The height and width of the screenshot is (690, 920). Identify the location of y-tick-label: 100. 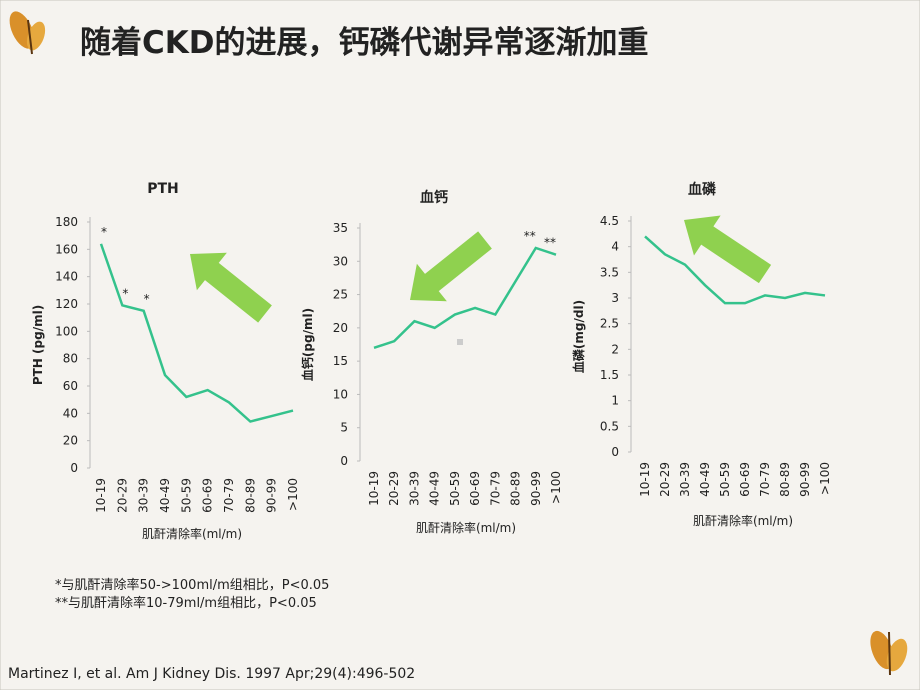
(66, 331).